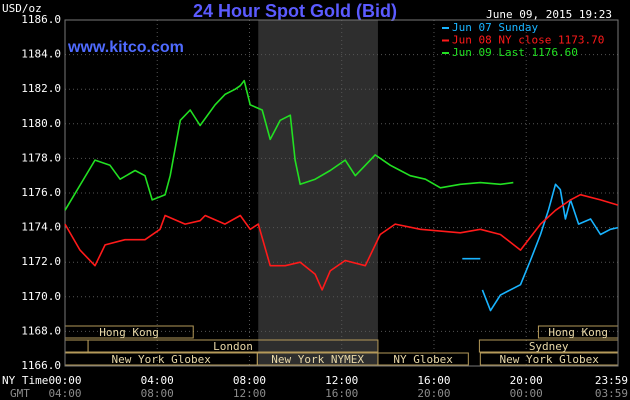 Image resolution: width=630 pixels, height=400 pixels. I want to click on site-label: www.kitco.com, so click(125, 47).